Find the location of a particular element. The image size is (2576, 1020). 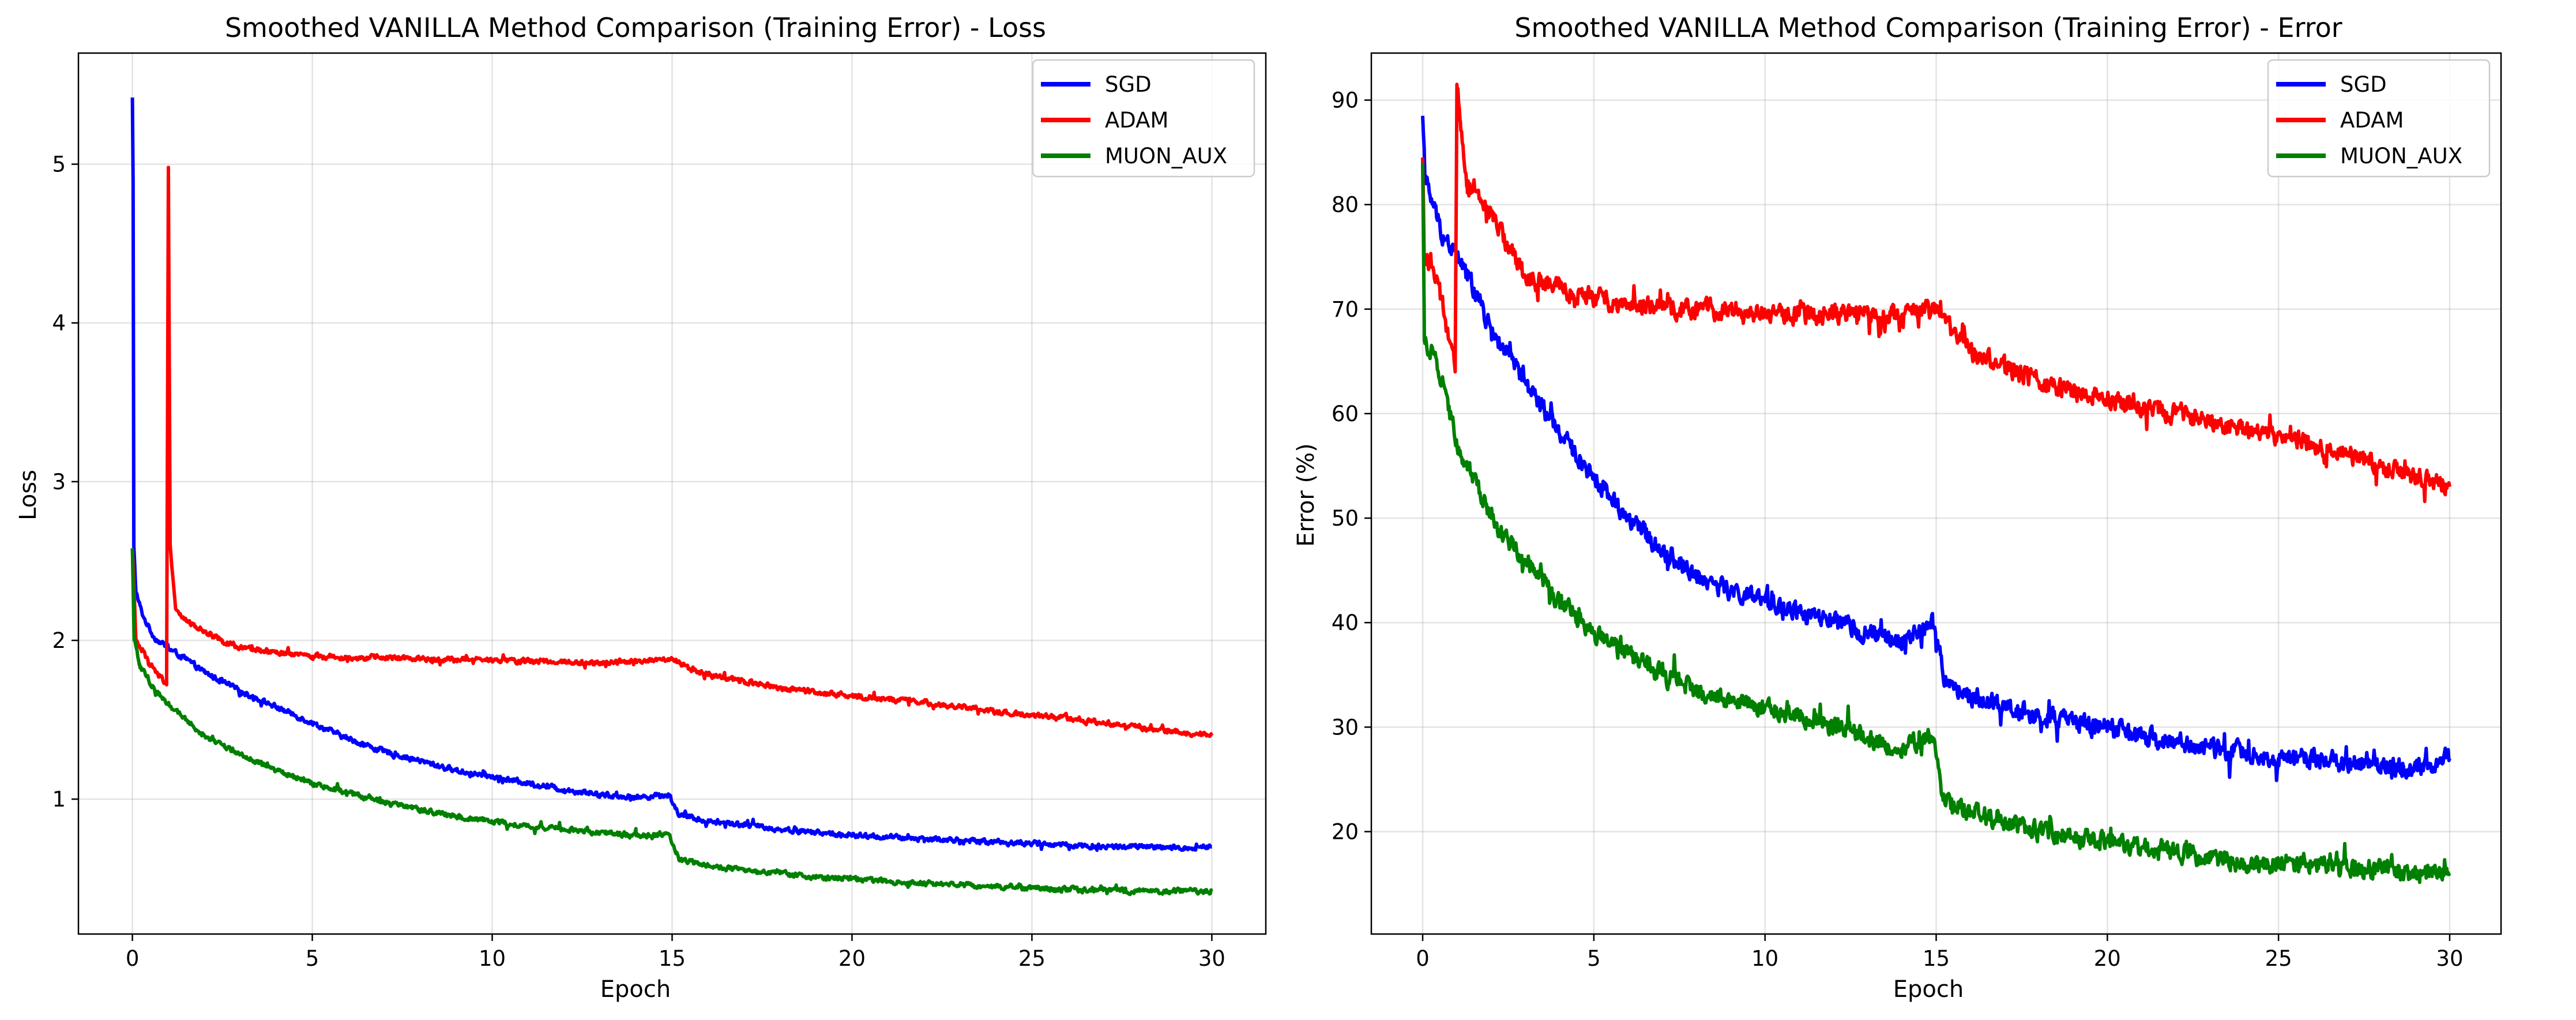

loss-series-muon-aux-line is located at coordinates (671, 722).